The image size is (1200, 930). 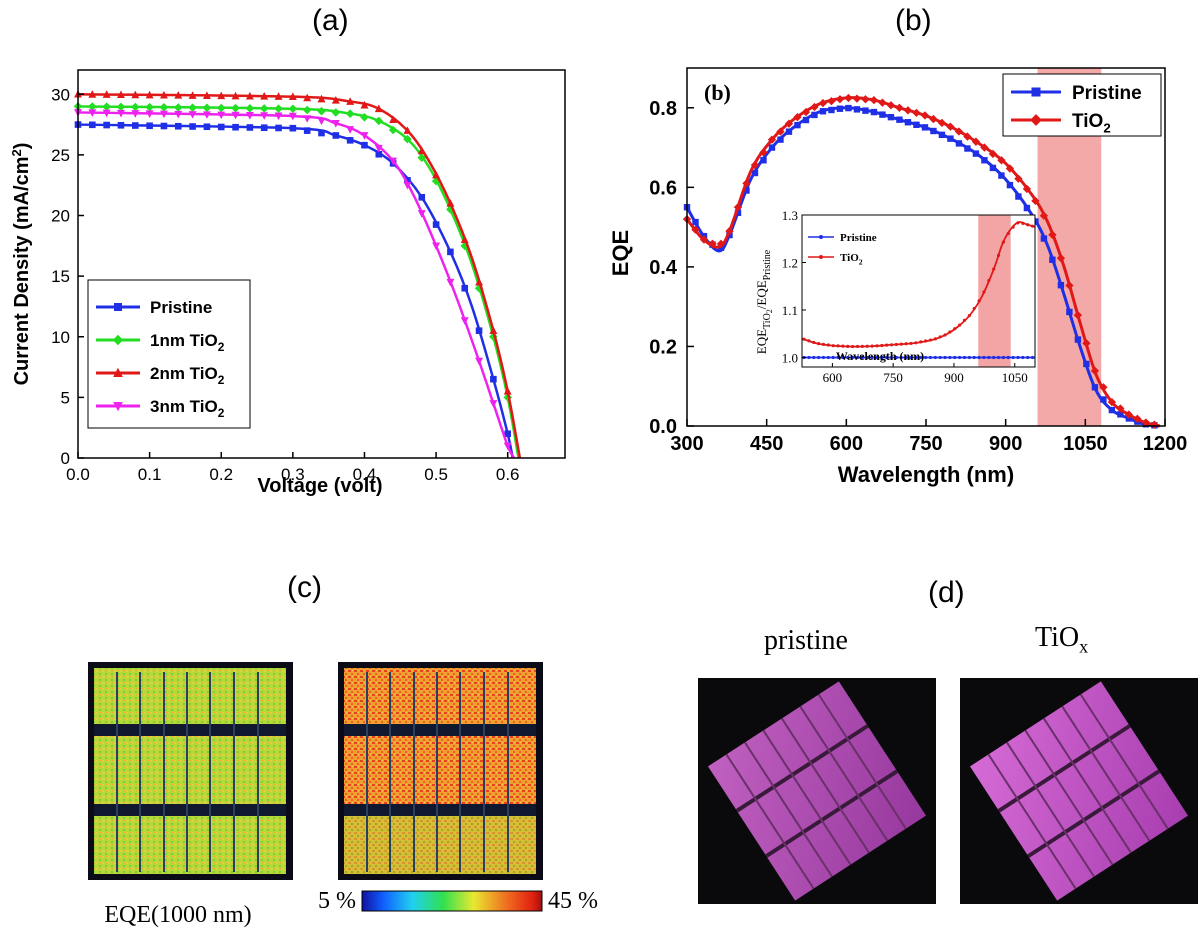 I want to click on chart-a-xtick-label: 0.1, so click(x=150, y=474).